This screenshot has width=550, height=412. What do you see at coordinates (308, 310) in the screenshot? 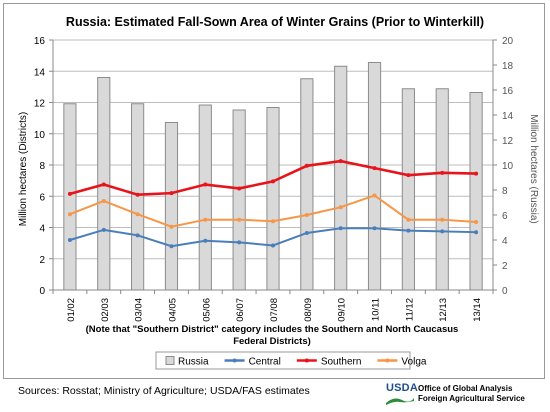
I see `x-tick-label: 08/09` at bounding box center [308, 310].